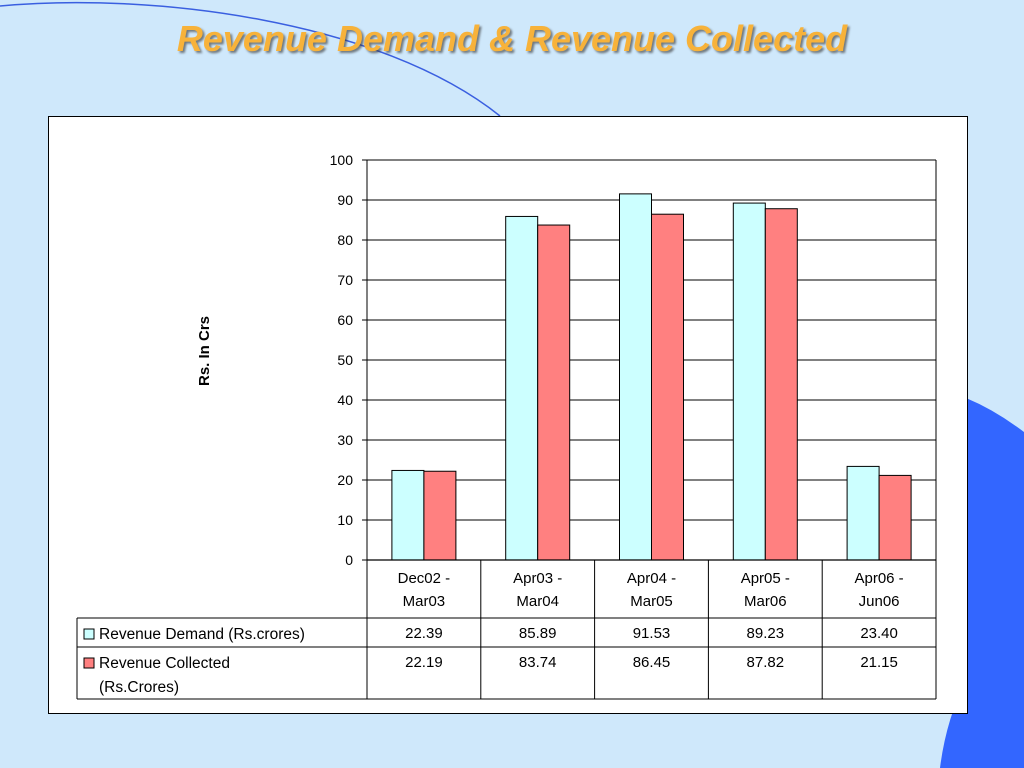 Image resolution: width=1024 pixels, height=768 pixels. What do you see at coordinates (89, 663) in the screenshot?
I see `legend-key-collected` at bounding box center [89, 663].